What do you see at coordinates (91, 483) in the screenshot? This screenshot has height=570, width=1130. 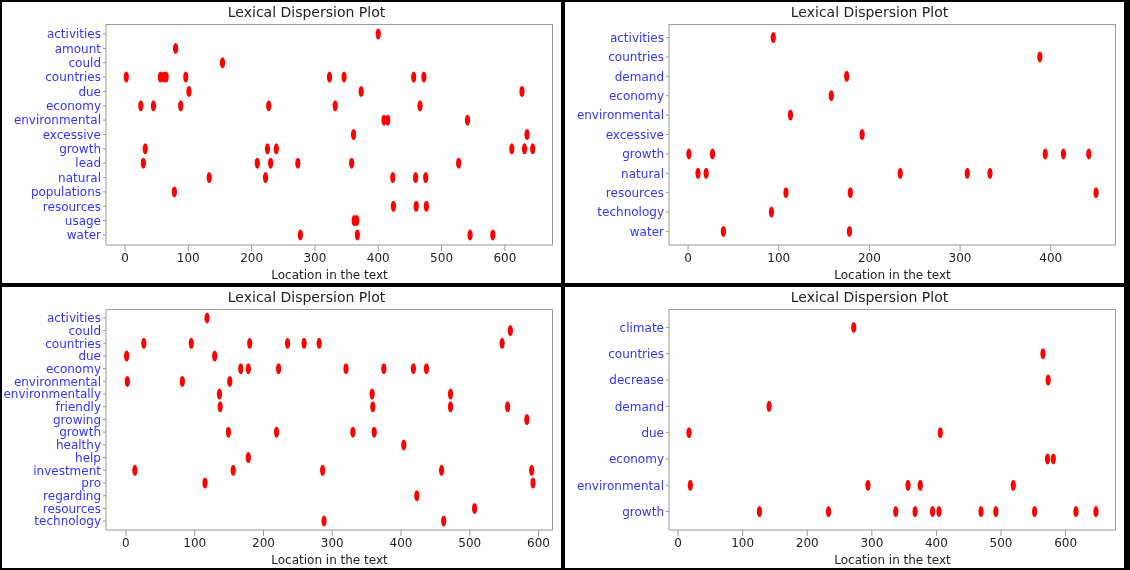 I see `y-tick-label: pro` at bounding box center [91, 483].